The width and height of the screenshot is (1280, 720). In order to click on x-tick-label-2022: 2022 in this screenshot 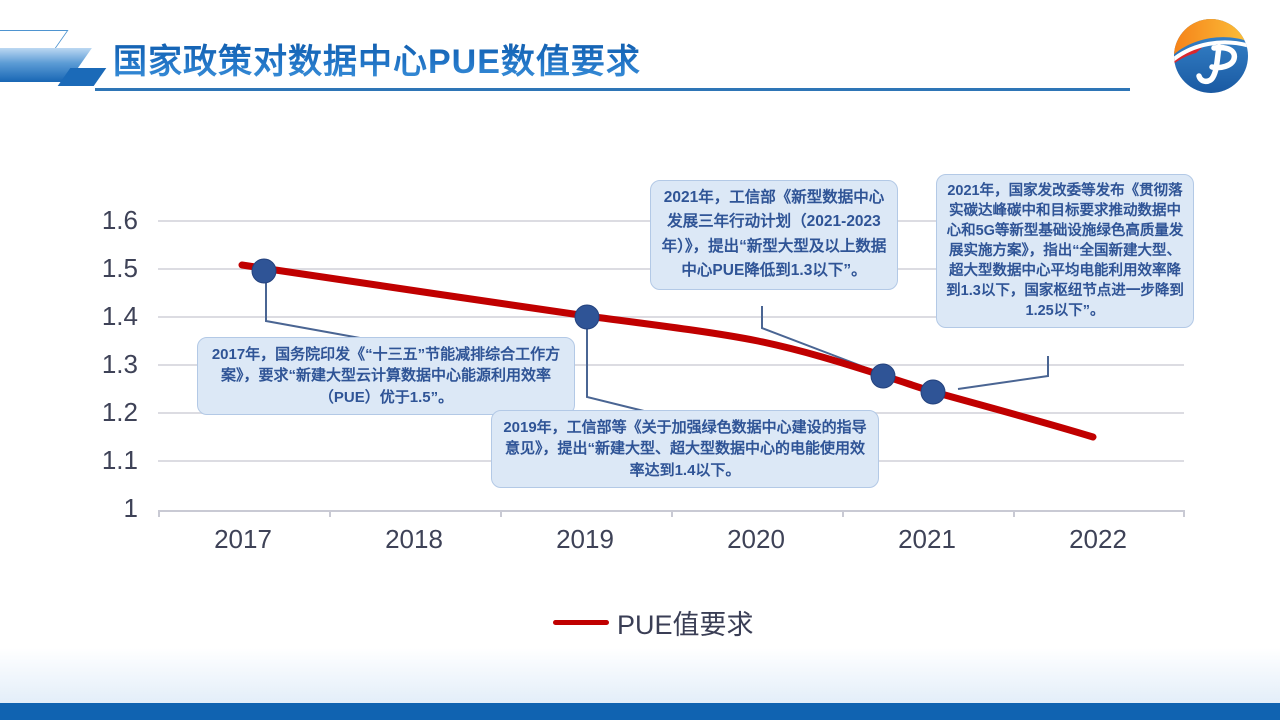, I will do `click(1098, 539)`.